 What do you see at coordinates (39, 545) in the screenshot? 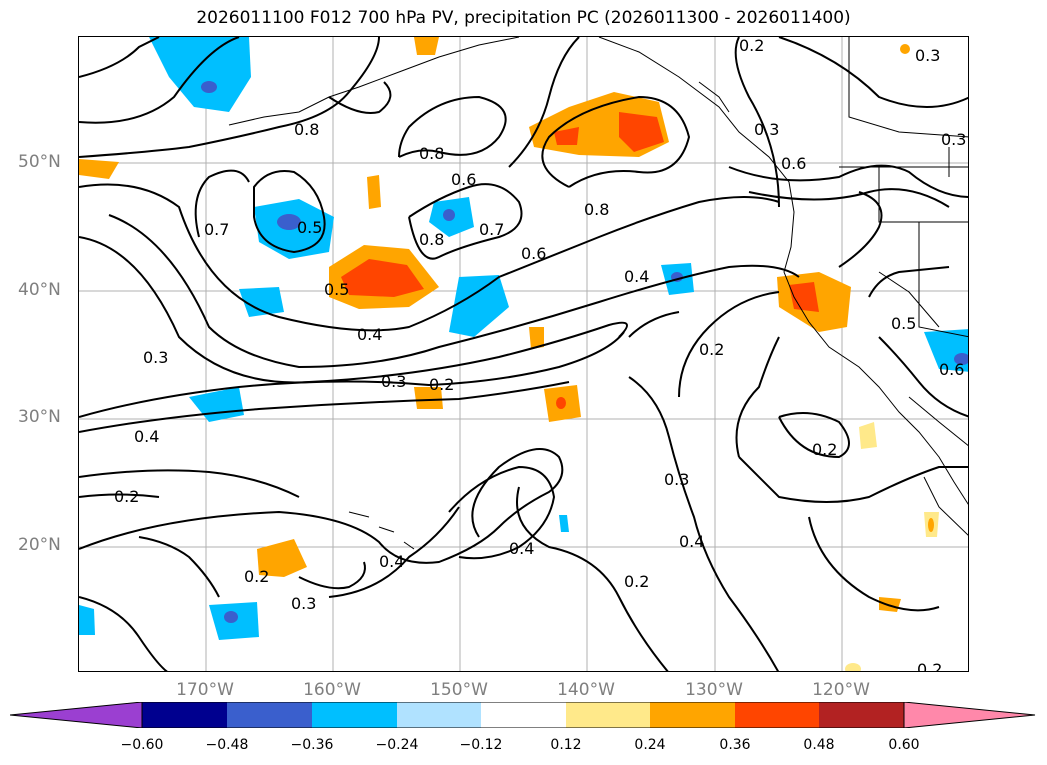
I see `lat-label-20n: 20°N` at bounding box center [39, 545].